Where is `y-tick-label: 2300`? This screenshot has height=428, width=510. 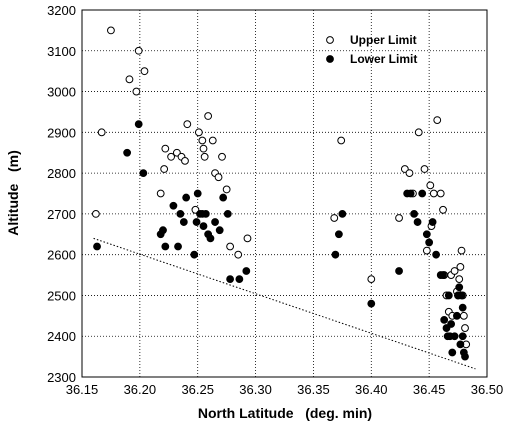
y-tick-label: 2300 is located at coordinates (61, 377).